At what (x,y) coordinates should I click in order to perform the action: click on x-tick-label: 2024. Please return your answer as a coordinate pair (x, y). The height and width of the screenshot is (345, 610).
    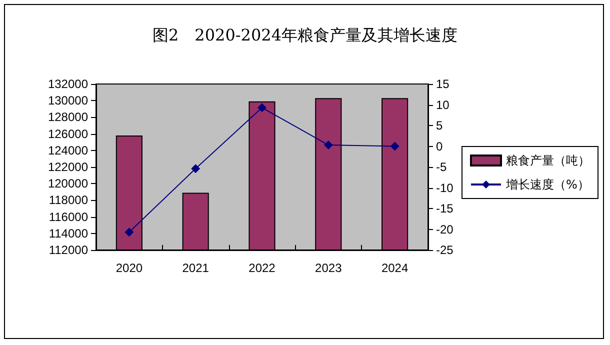
    Looking at the image, I should click on (394, 268).